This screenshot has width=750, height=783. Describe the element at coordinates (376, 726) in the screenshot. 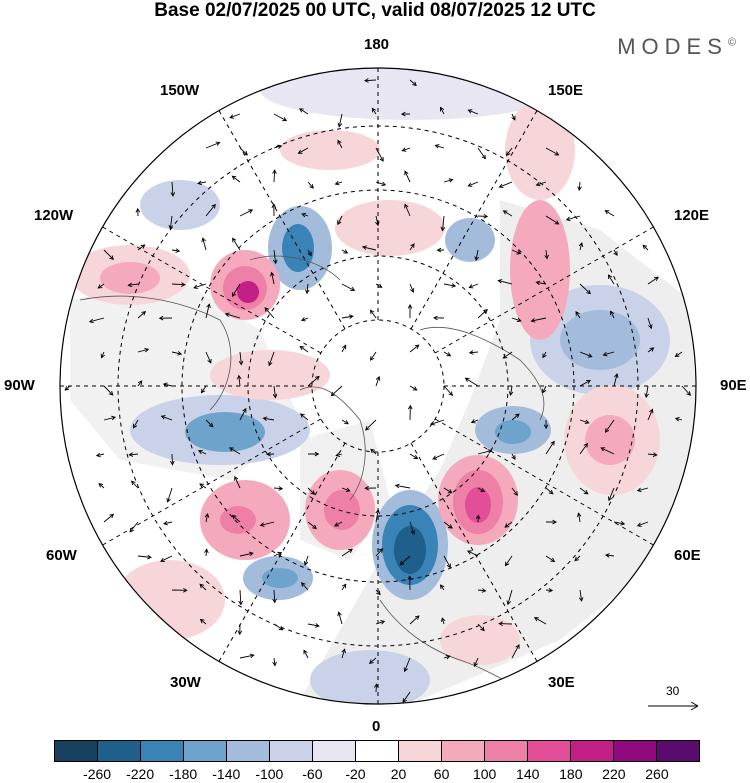

I see `lon-label-0: 0` at that location.